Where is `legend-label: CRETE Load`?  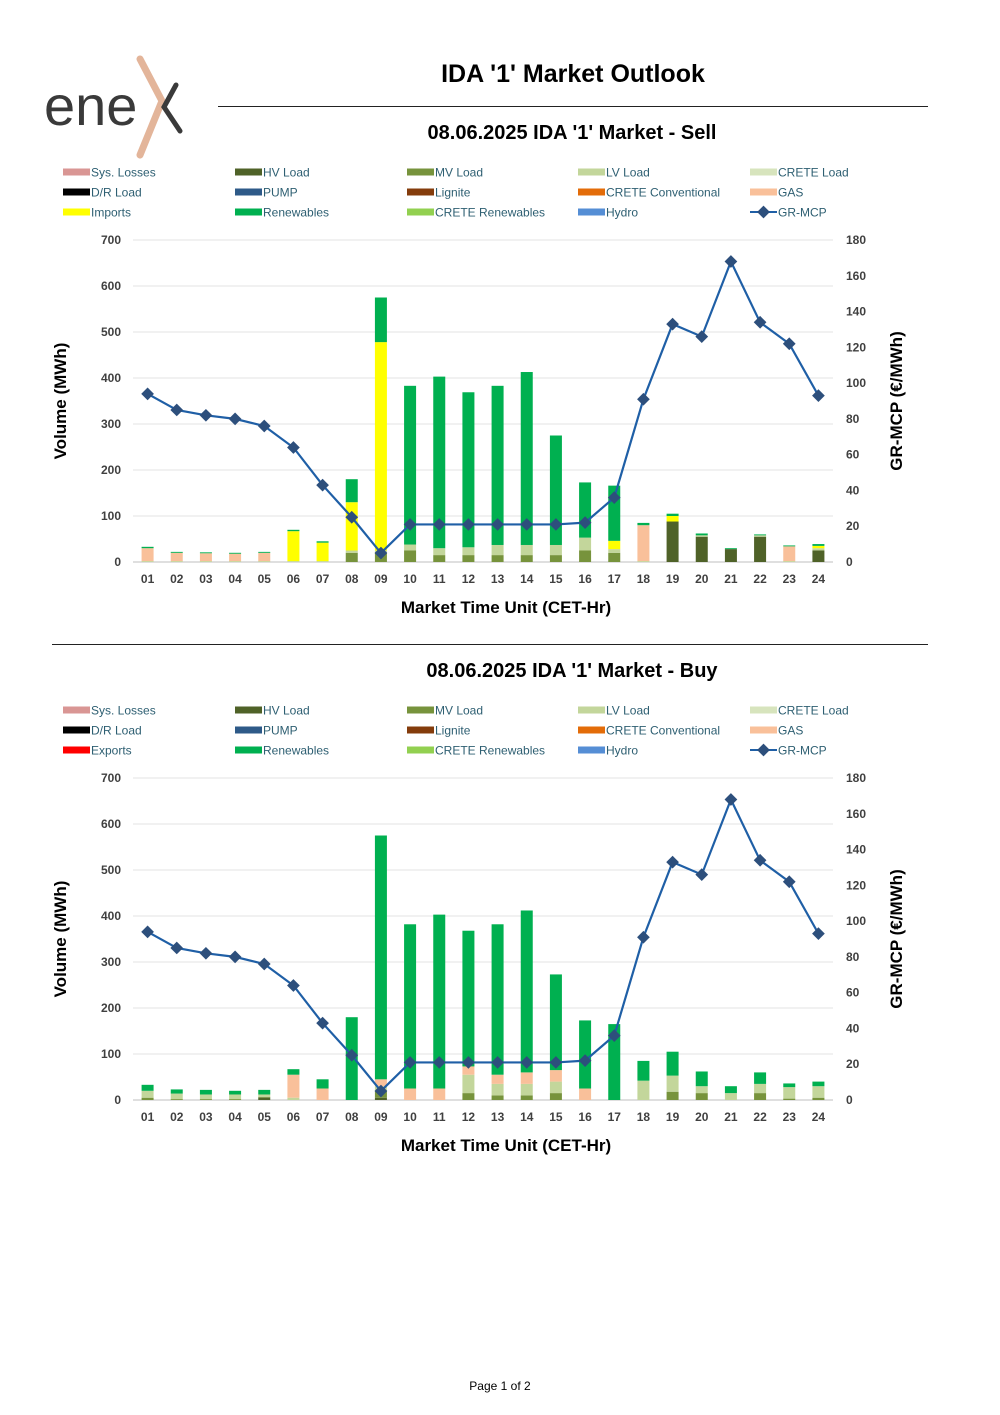
legend-label: CRETE Load is located at coordinates (813, 173).